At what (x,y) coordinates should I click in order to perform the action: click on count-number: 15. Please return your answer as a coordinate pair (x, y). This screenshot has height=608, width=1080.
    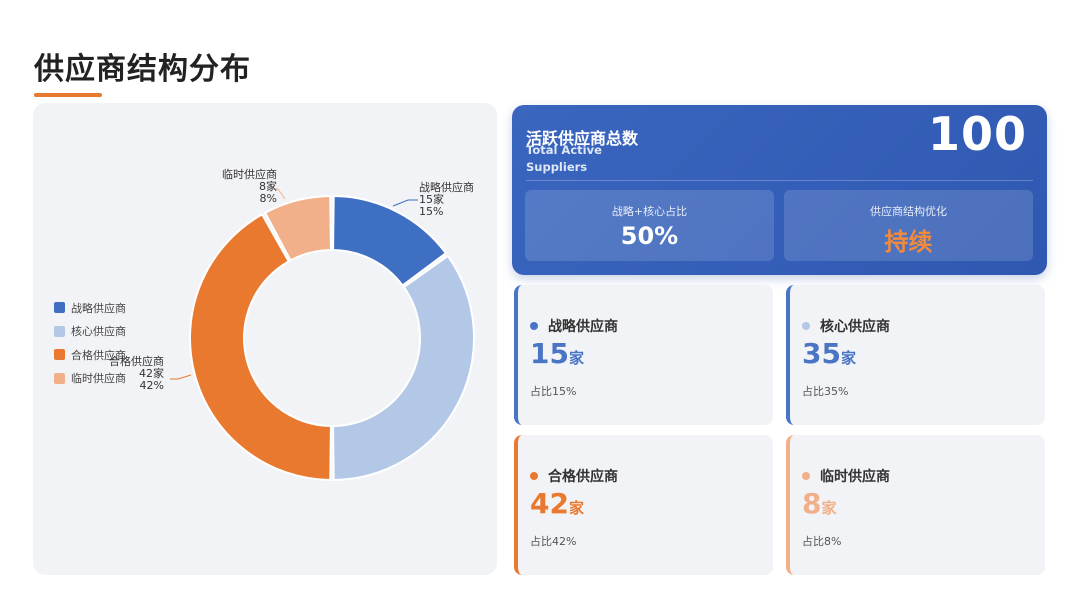
    Looking at the image, I should click on (549, 353).